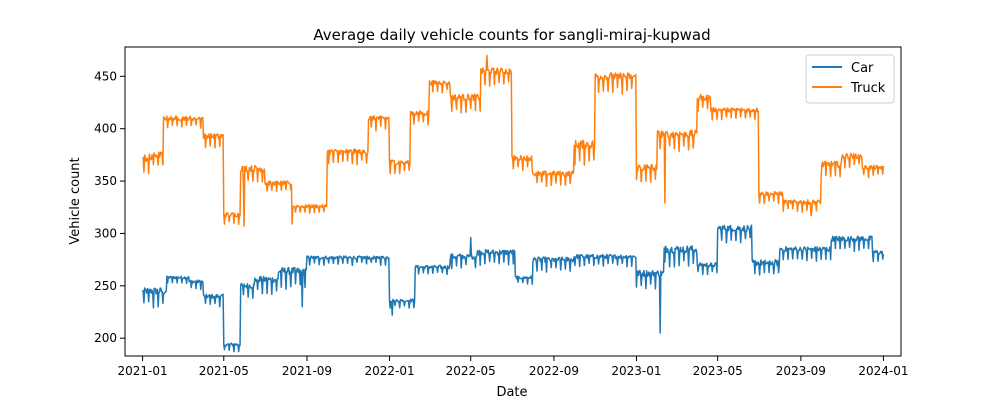 This screenshot has width=1000, height=404. What do you see at coordinates (511, 392) in the screenshot?
I see `x-axis-label: Date` at bounding box center [511, 392].